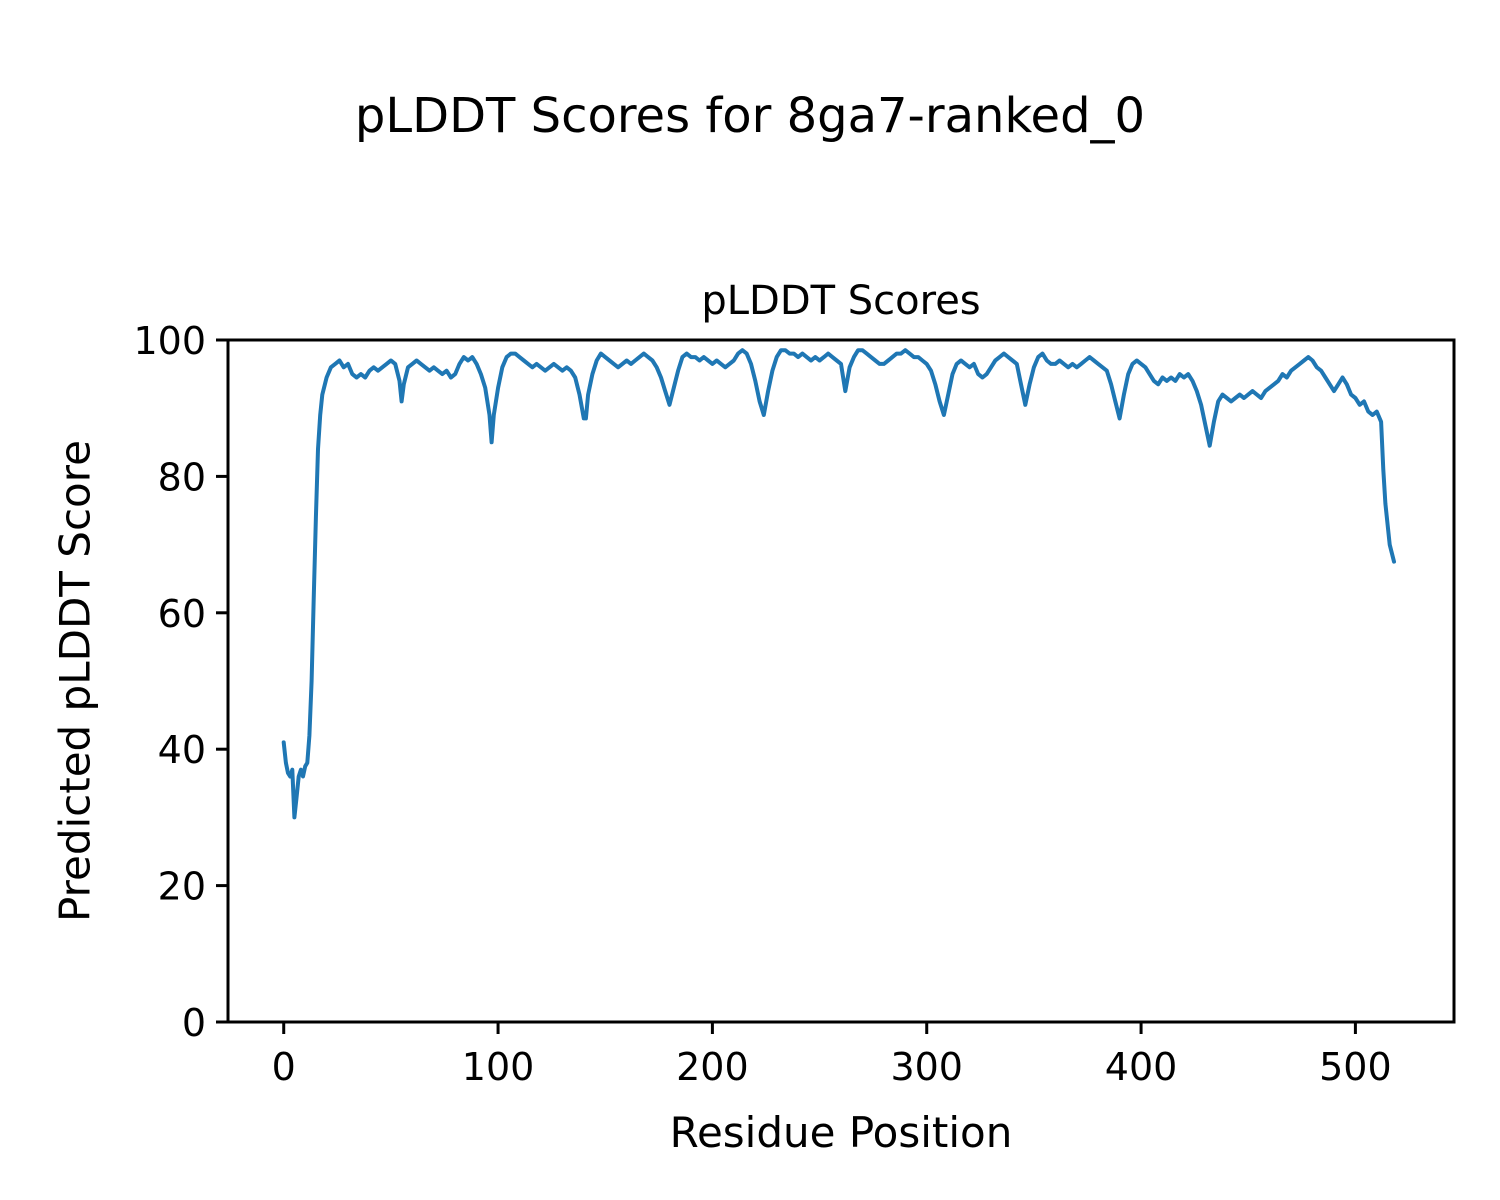 This screenshot has height=1200, width=1500. What do you see at coordinates (712, 1067) in the screenshot?
I see `x-tick-label: 200` at bounding box center [712, 1067].